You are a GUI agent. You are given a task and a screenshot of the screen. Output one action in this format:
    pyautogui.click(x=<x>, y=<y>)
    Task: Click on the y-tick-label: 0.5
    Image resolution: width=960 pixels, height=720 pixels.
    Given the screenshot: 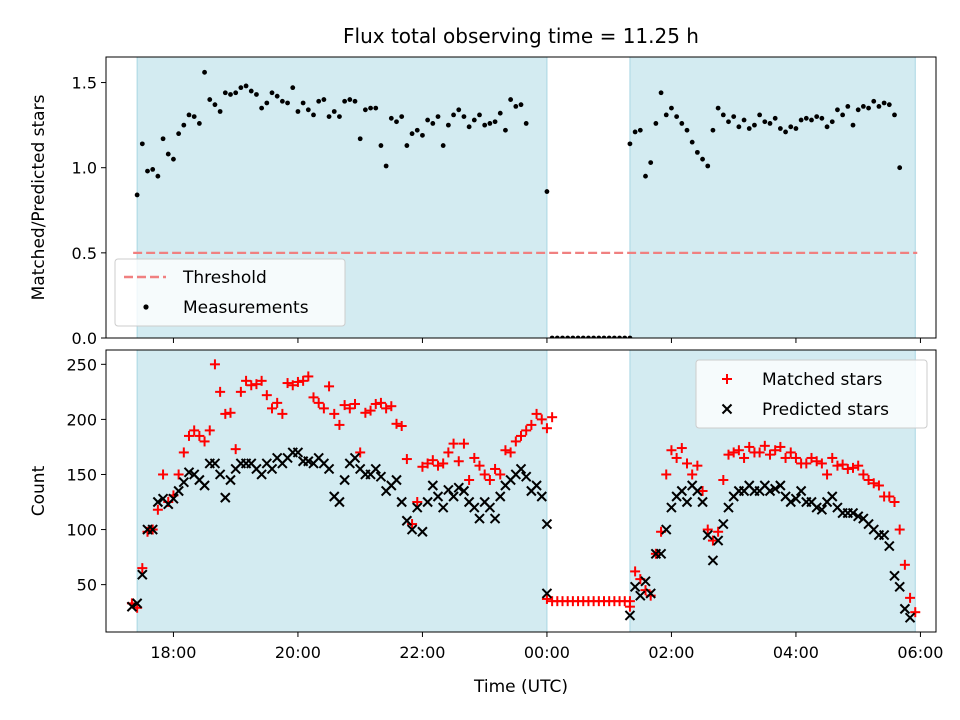 What is the action you would take?
    pyautogui.click(x=84, y=253)
    